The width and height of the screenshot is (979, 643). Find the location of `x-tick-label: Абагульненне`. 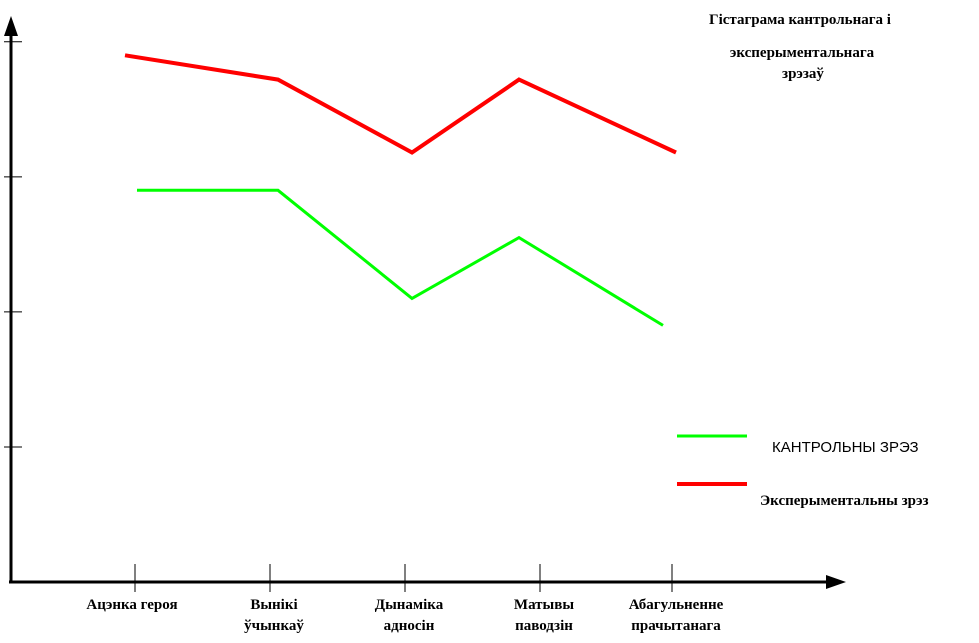

x-tick-label: Абагульненне is located at coordinates (676, 605).